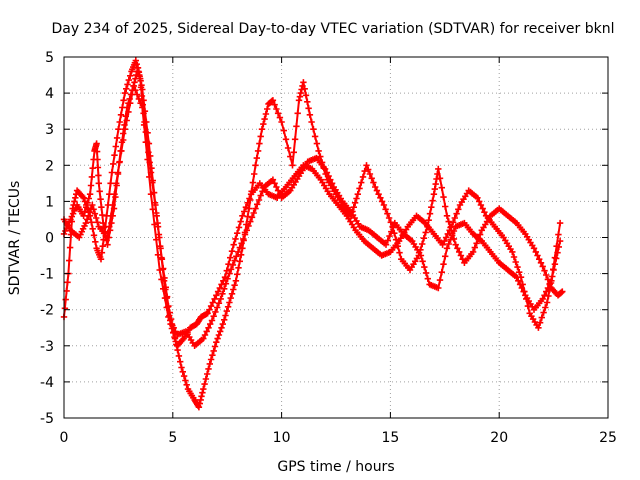 Image resolution: width=640 pixels, height=480 pixels. I want to click on y-tick-label: 0, so click(49, 239).